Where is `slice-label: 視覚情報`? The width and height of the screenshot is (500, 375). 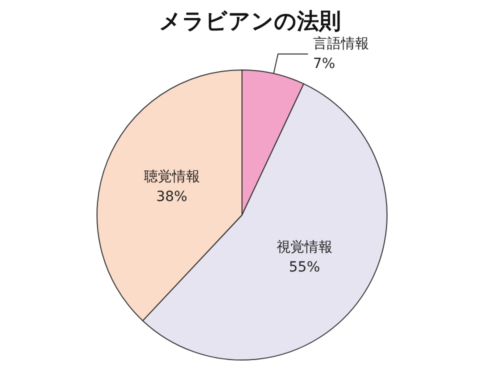
slice-label: 視覚情報 is located at coordinates (304, 247).